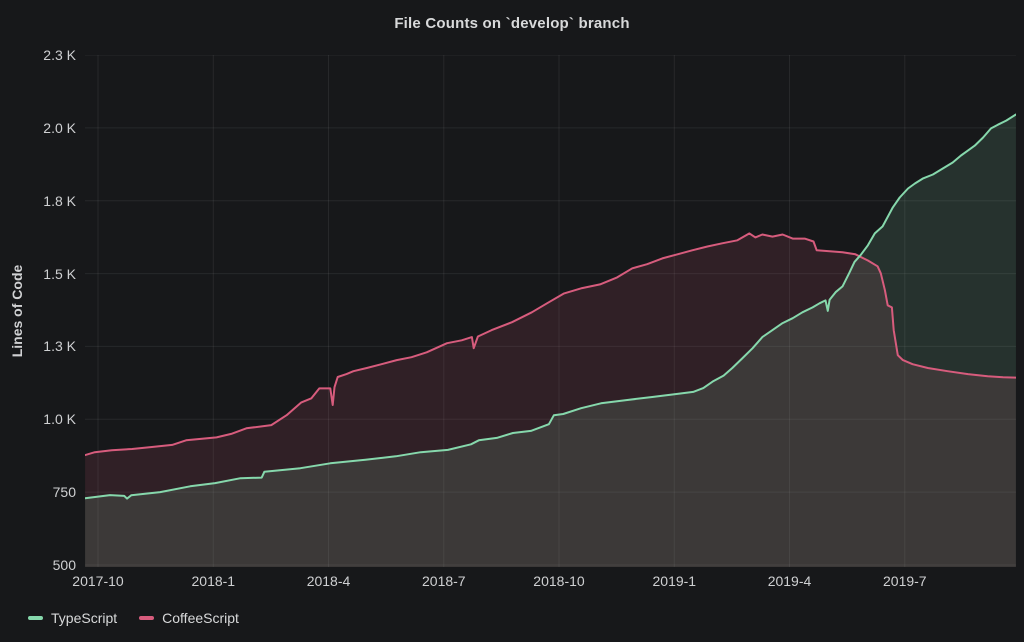 The image size is (1024, 642). What do you see at coordinates (147, 618) in the screenshot?
I see `coffeescript-series-swatch-icon` at bounding box center [147, 618].